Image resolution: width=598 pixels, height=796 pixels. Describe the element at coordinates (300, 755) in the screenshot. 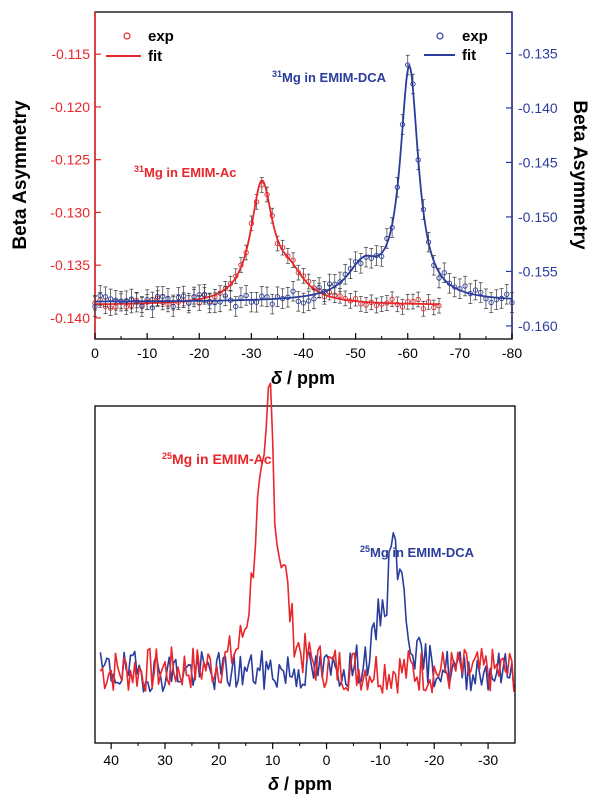

I see `bottom-x-ticks: 40 30 20 10 0 -10 -20 -30` at that location.